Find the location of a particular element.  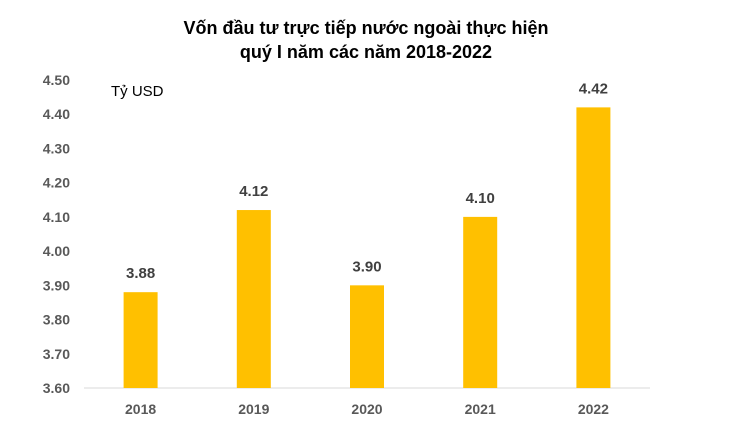

data-label-2018: 3.88 is located at coordinates (140, 273).